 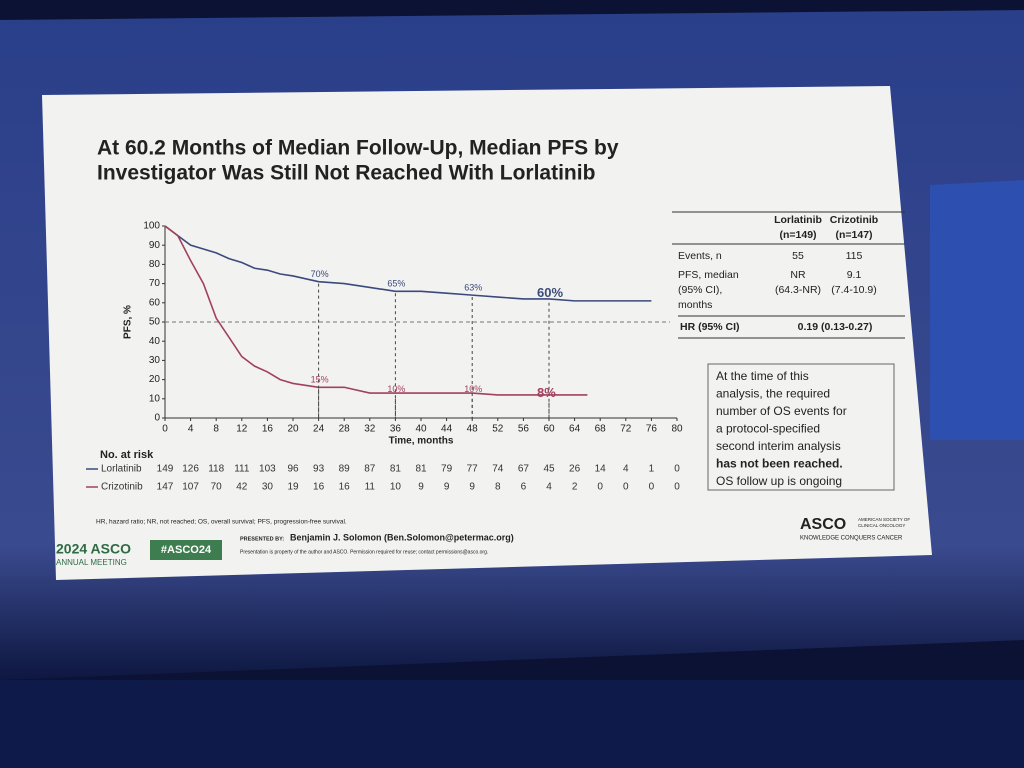 What do you see at coordinates (473, 287) in the screenshot?
I see `annotation-label: 63%` at bounding box center [473, 287].